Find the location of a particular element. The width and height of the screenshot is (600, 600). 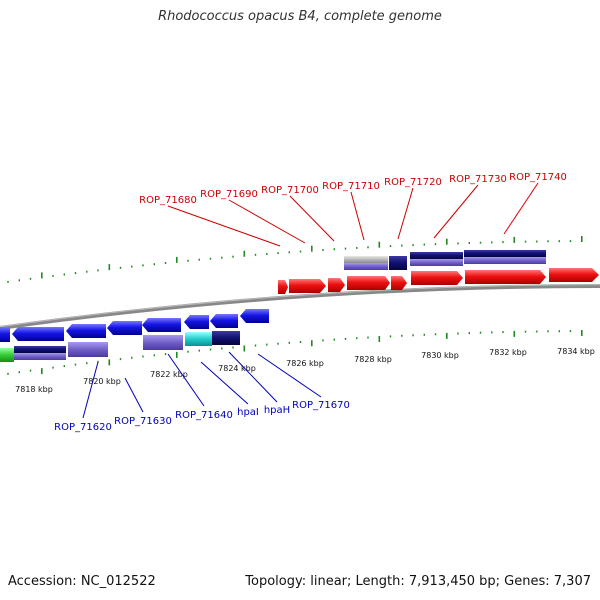

gene-label: ROP_71640 is located at coordinates (204, 415).